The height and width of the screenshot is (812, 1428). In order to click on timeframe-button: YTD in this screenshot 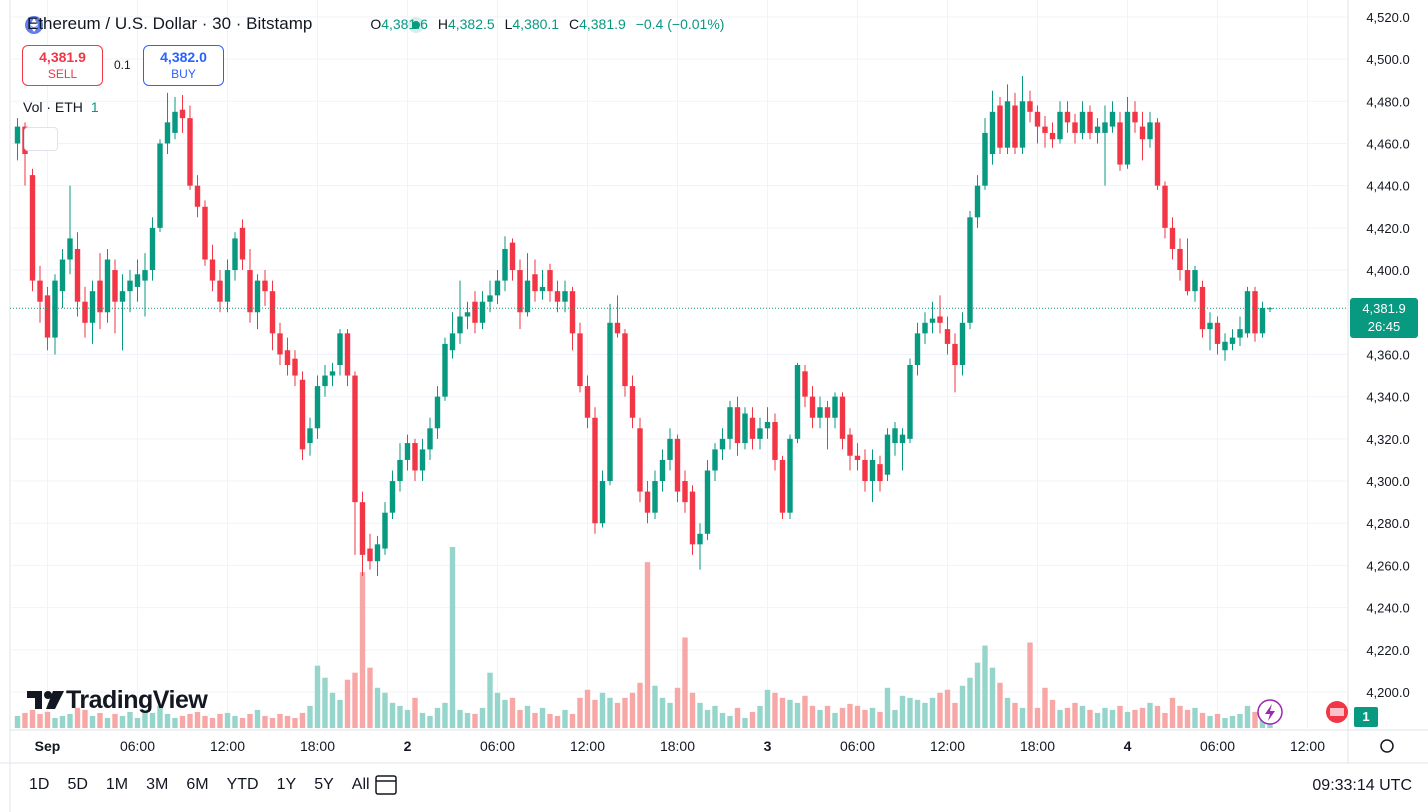, I will do `click(242, 784)`.